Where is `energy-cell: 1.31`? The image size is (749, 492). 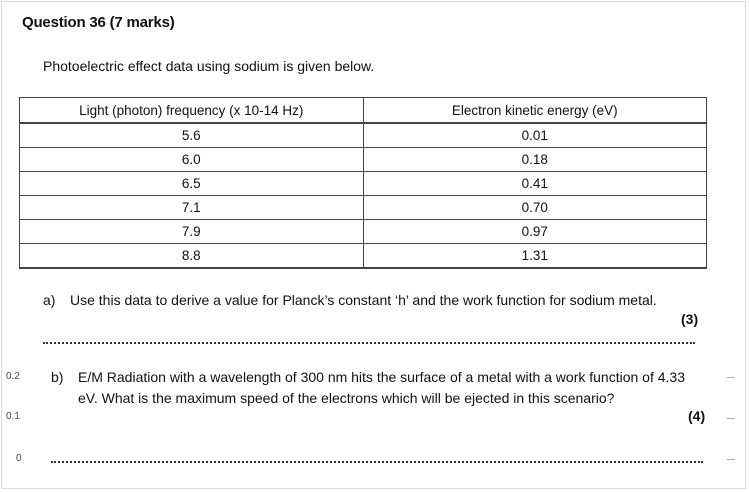
energy-cell: 1.31 is located at coordinates (534, 256).